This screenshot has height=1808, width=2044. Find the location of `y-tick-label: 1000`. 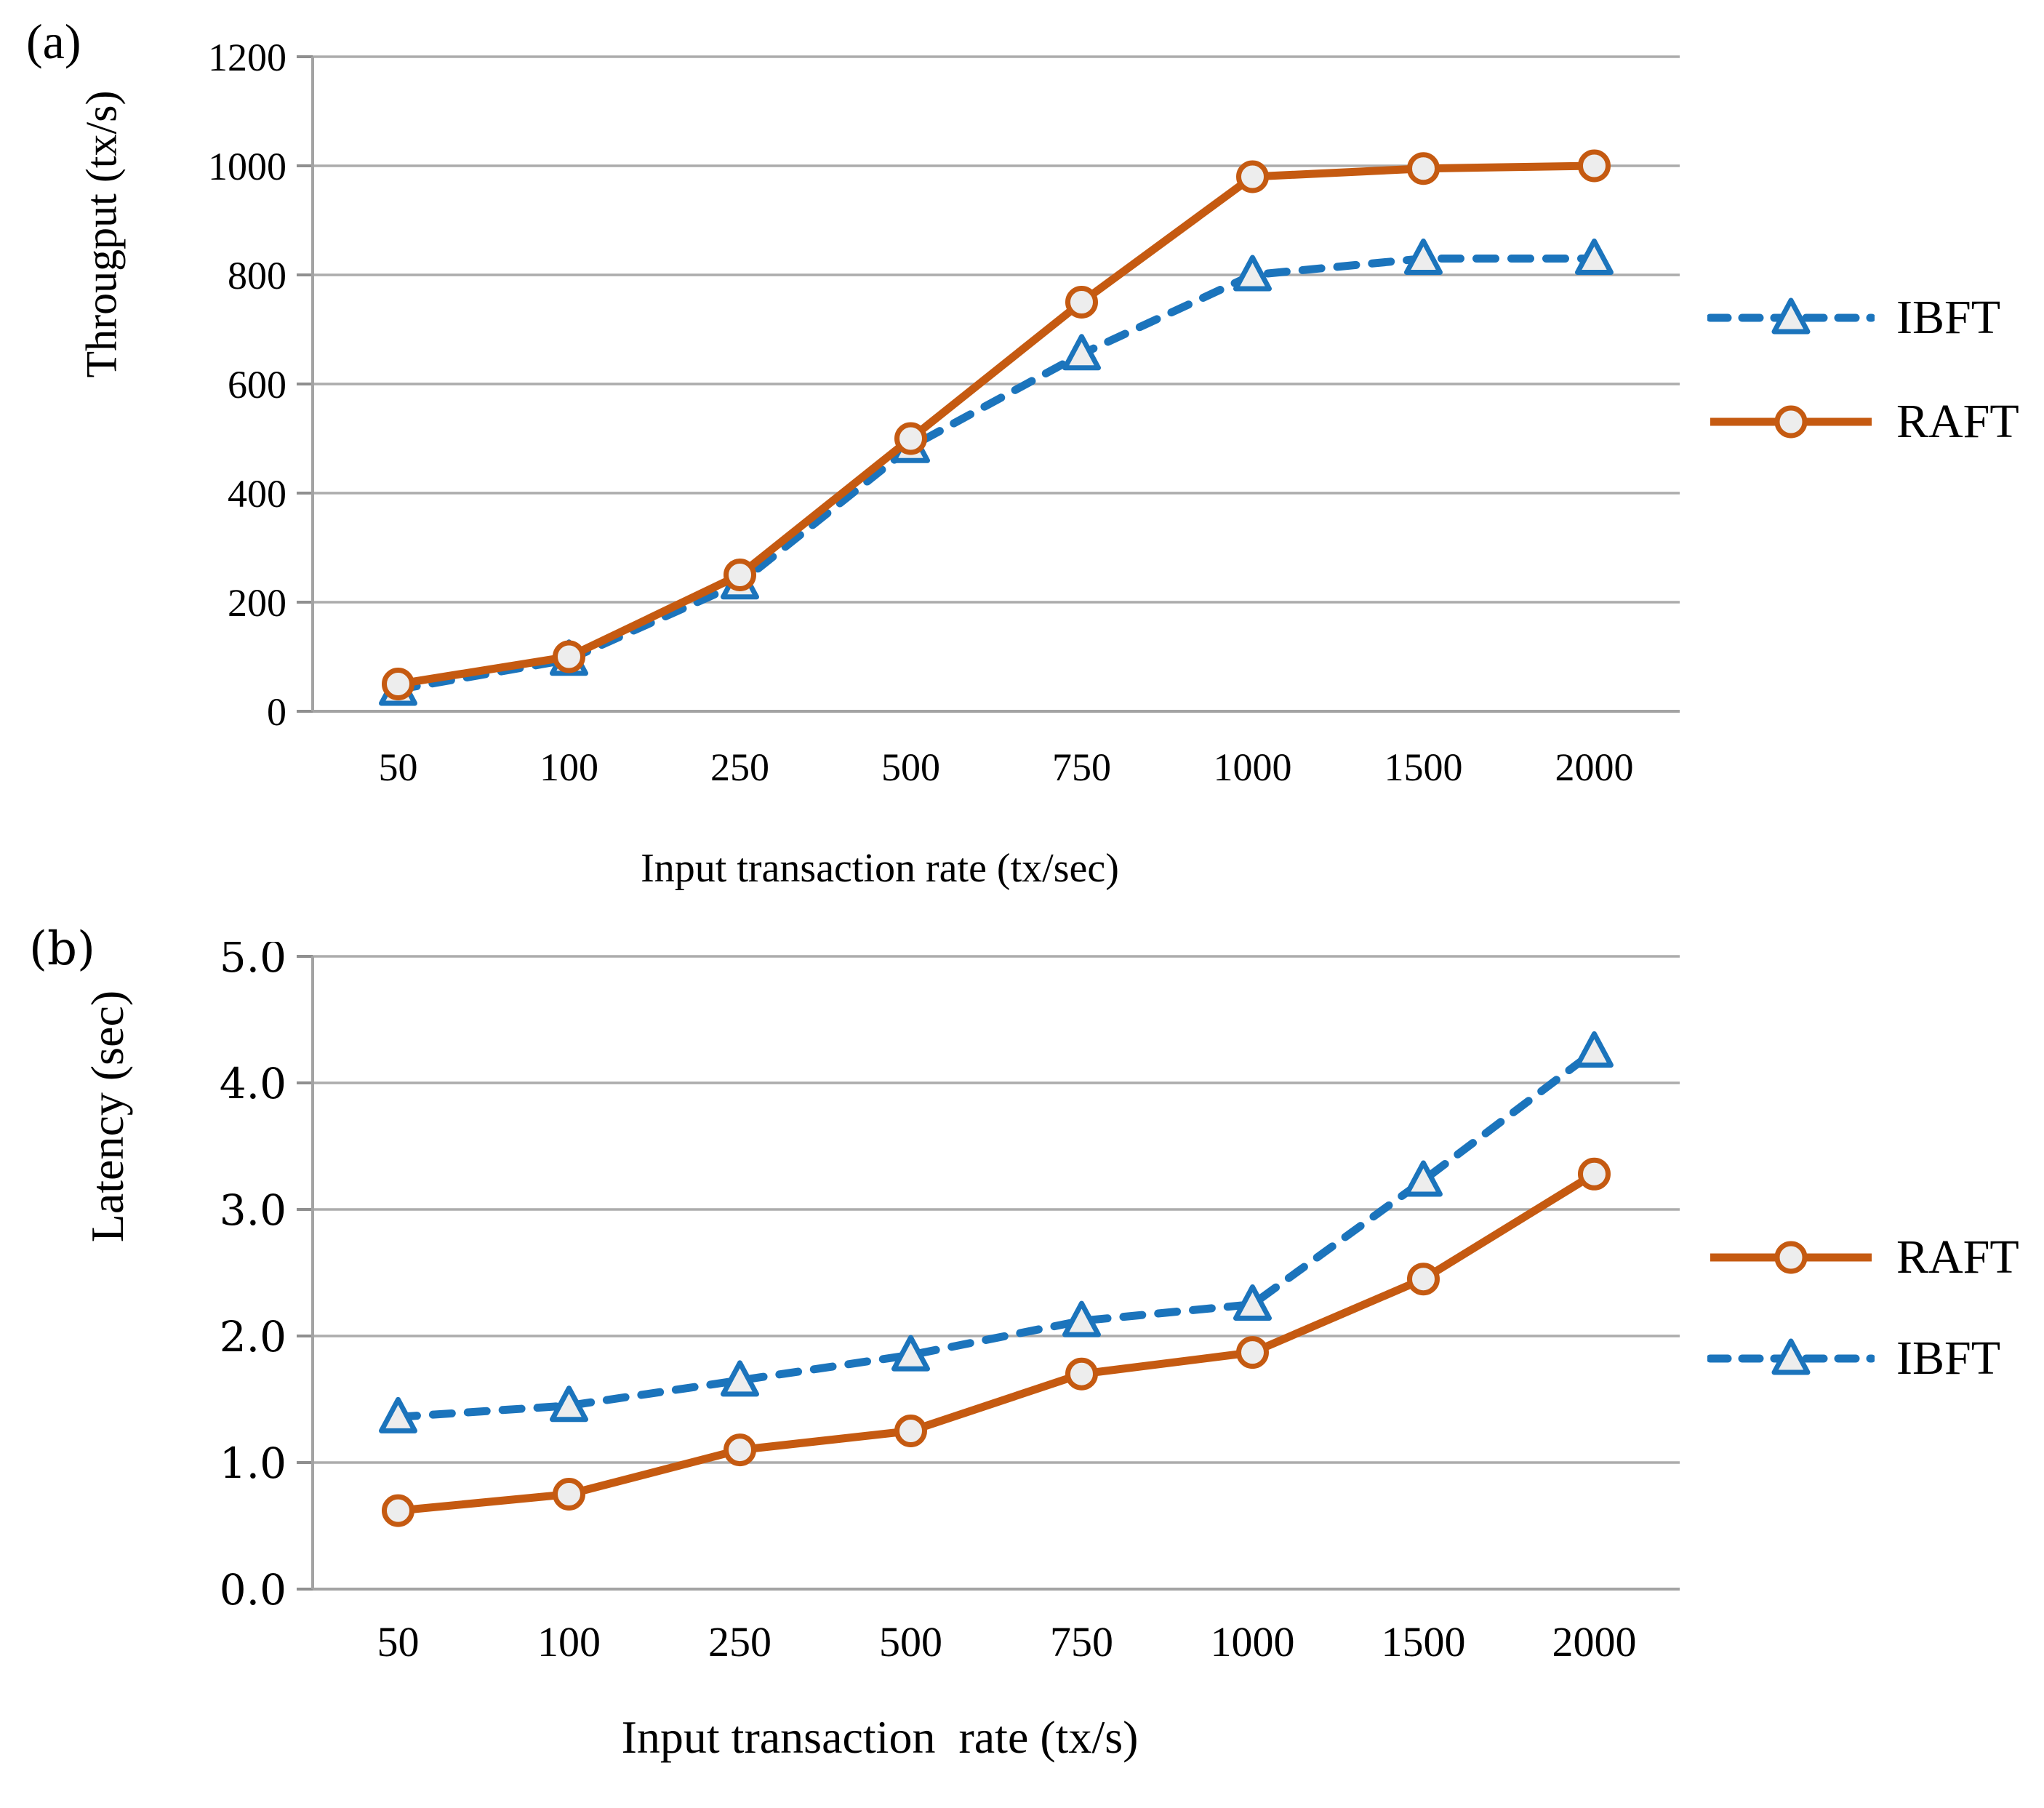

y-tick-label: 1000 is located at coordinates (247, 166).